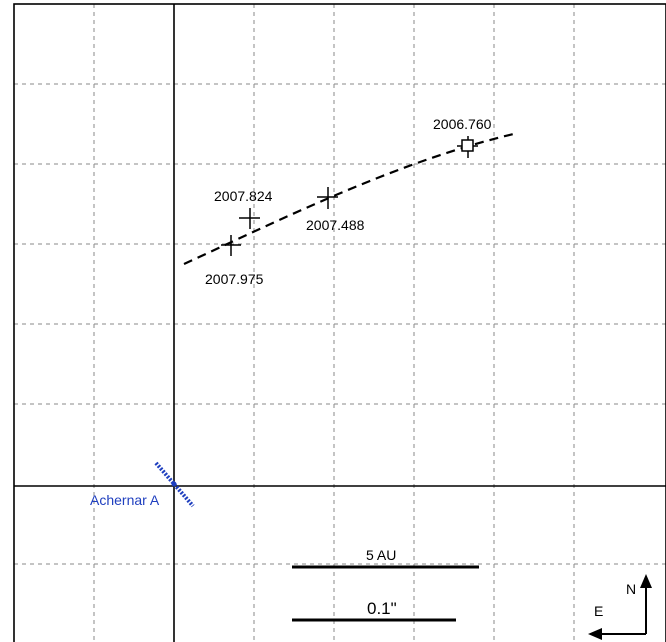  Describe the element at coordinates (467, 145) in the screenshot. I see `epoch-square-marker` at that location.